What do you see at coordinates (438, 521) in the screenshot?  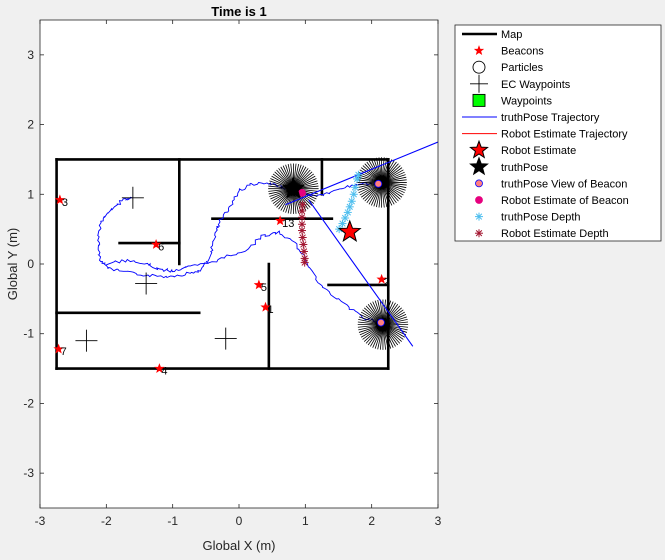 I see `x-tick-label: 3` at bounding box center [438, 521].